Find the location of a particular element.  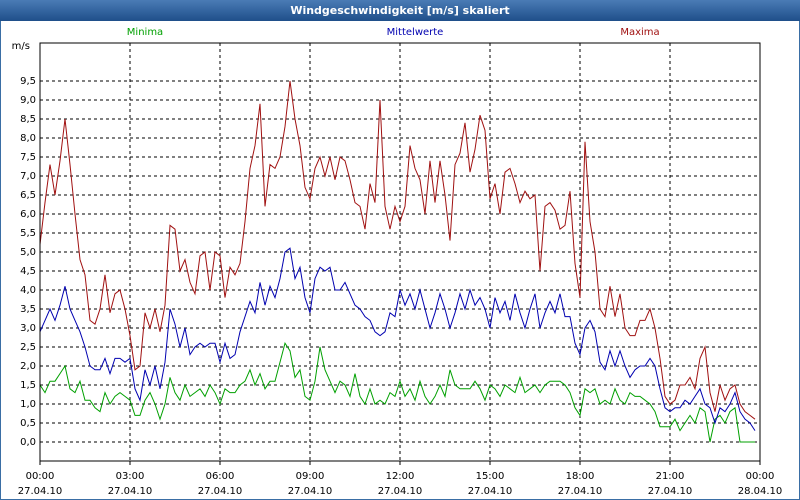

y-tick-label: 6,0 is located at coordinates (28, 214).